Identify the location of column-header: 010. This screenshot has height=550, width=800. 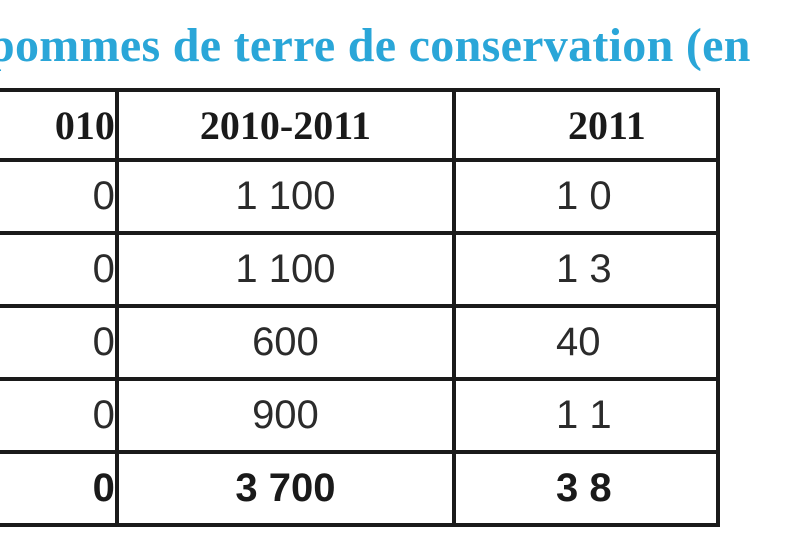
(59, 125).